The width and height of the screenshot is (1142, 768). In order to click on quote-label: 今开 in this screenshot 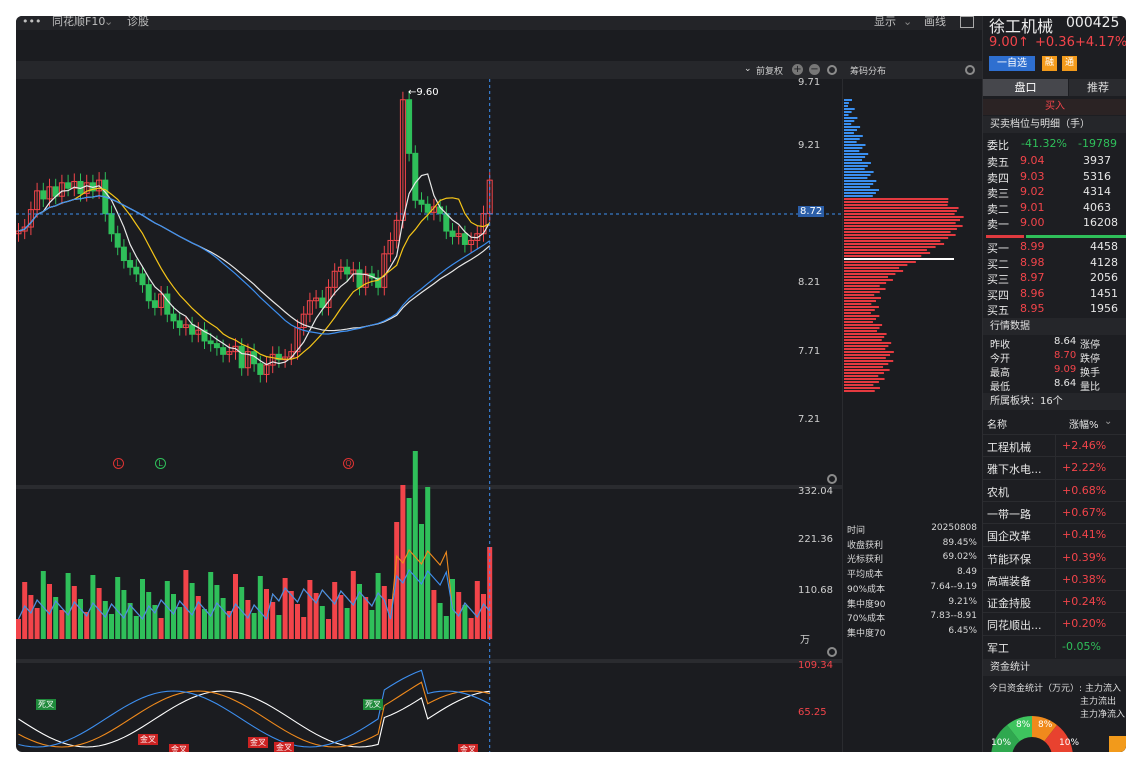, I will do `click(1000, 359)`.